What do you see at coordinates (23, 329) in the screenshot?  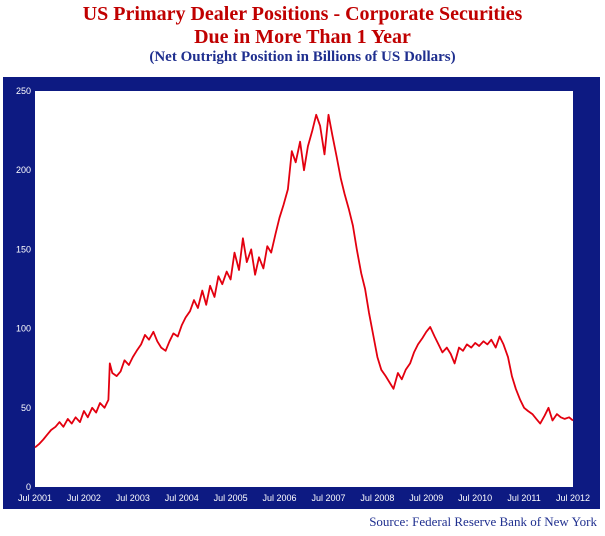 I see `y-tick-label: 100` at bounding box center [23, 329].